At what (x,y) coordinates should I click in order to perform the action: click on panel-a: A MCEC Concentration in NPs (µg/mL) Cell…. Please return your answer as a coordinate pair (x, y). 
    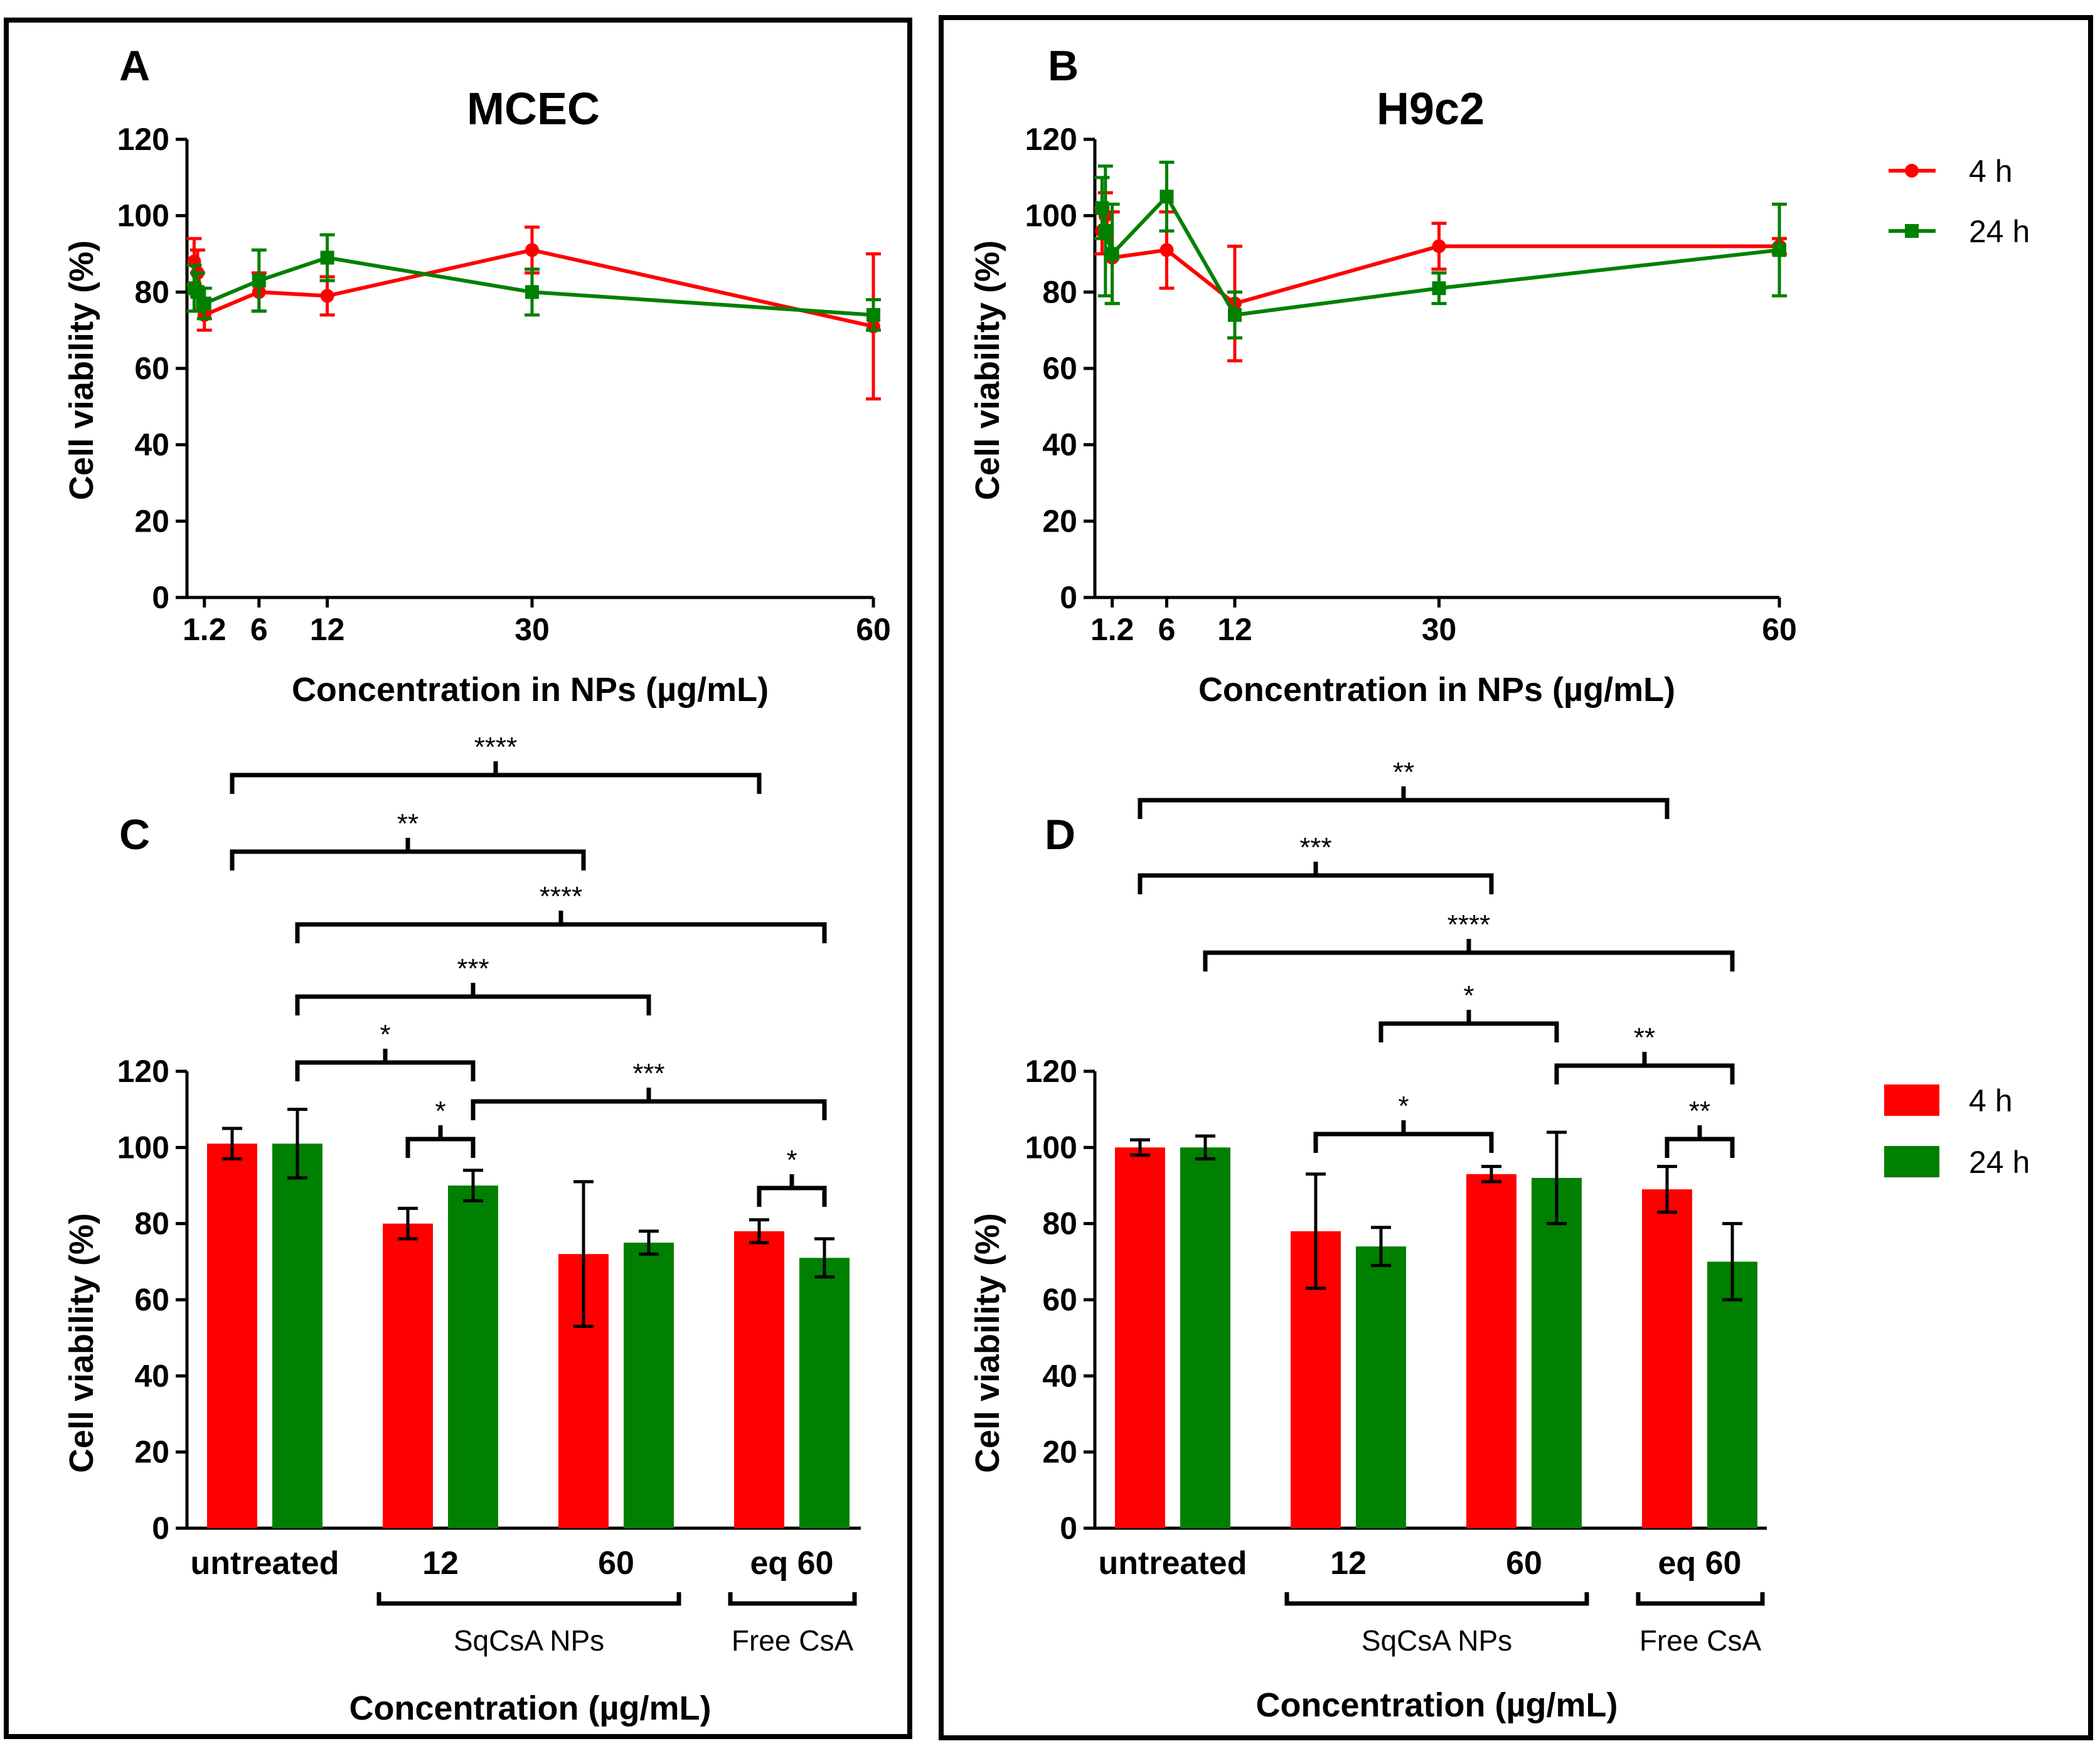
    Looking at the image, I should click on (477, 376).